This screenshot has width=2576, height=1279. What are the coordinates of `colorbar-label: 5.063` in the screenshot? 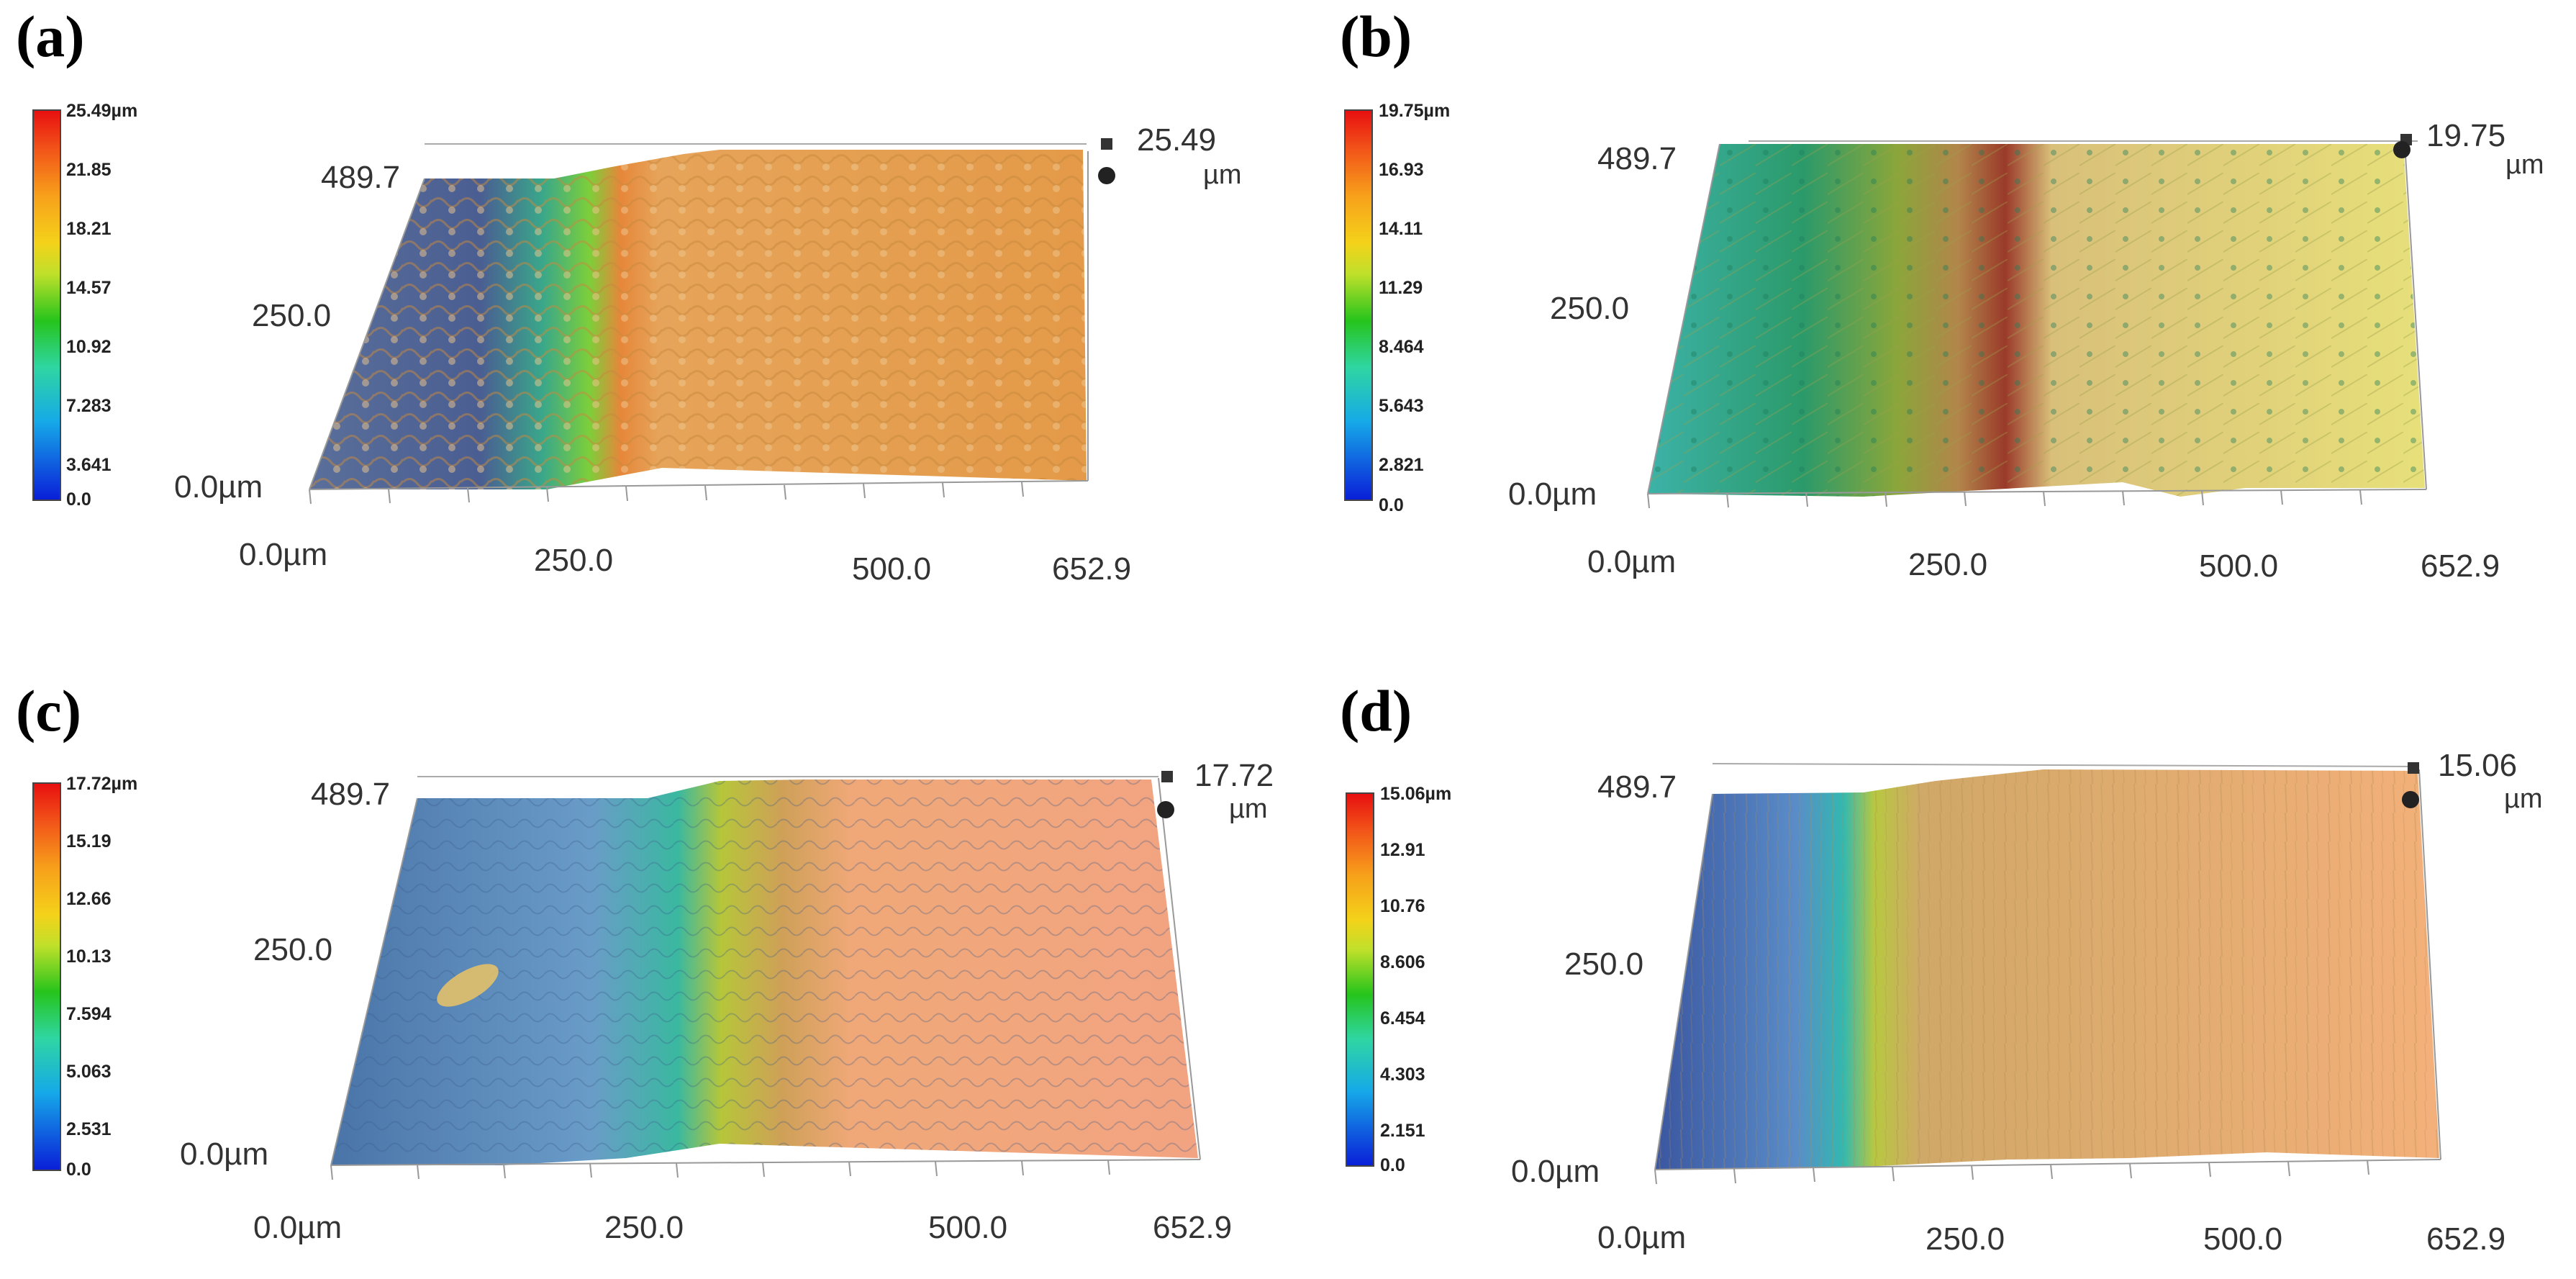 It's located at (89, 1072).